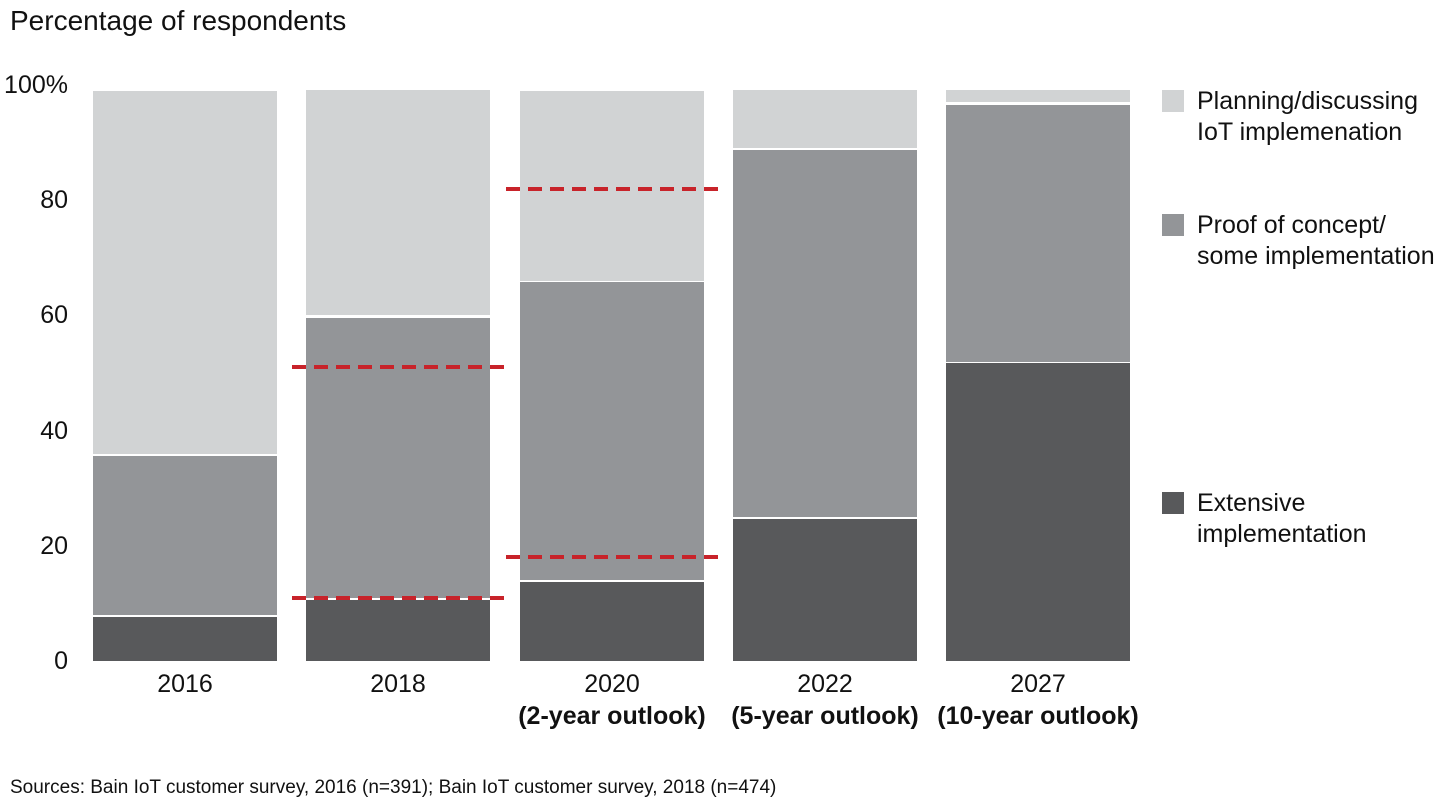 Image resolution: width=1440 pixels, height=810 pixels. I want to click on reference-line-11pct, so click(398, 598).